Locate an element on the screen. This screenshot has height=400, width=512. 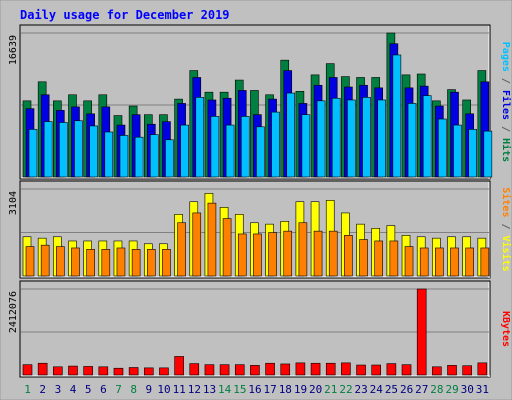
day-label-2: 2 is located at coordinates (42, 389).